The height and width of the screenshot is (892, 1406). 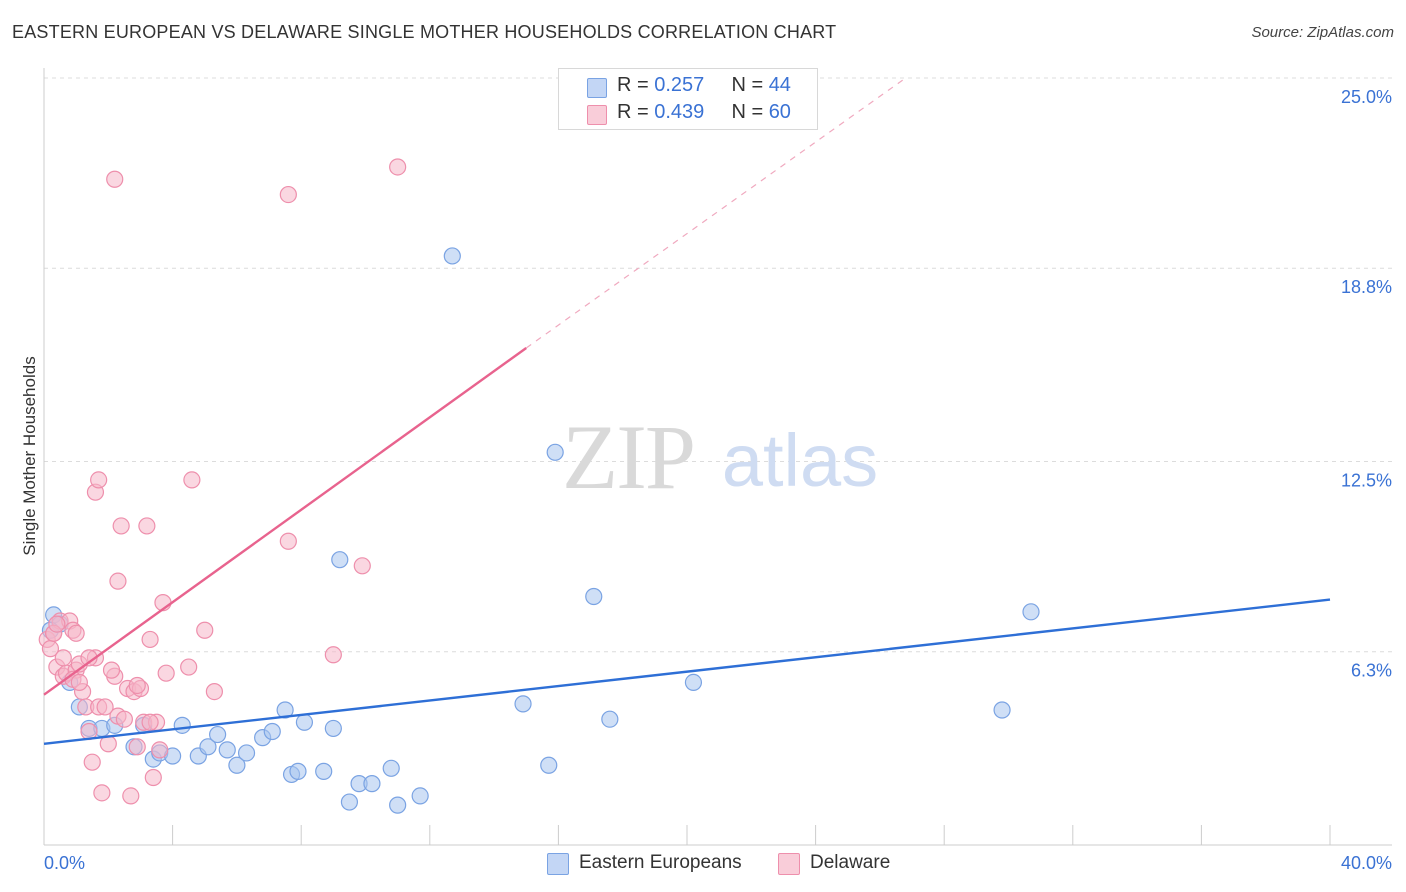 I want to click on watermark: ZIP atlas, so click(x=720, y=457).